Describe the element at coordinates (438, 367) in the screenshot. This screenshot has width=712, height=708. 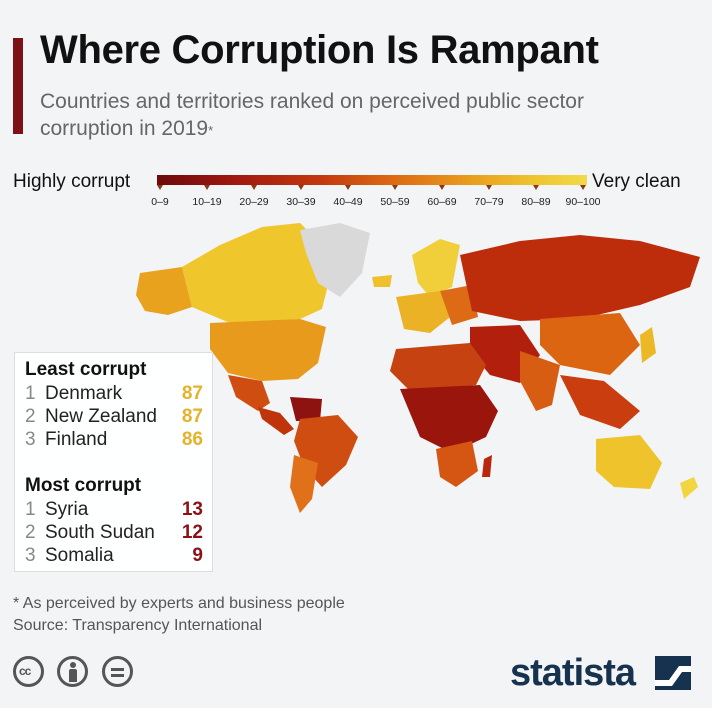
I see `region-north-africa` at that location.